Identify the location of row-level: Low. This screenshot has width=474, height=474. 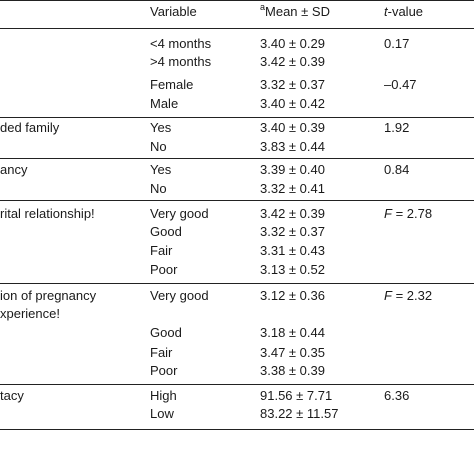
(162, 413).